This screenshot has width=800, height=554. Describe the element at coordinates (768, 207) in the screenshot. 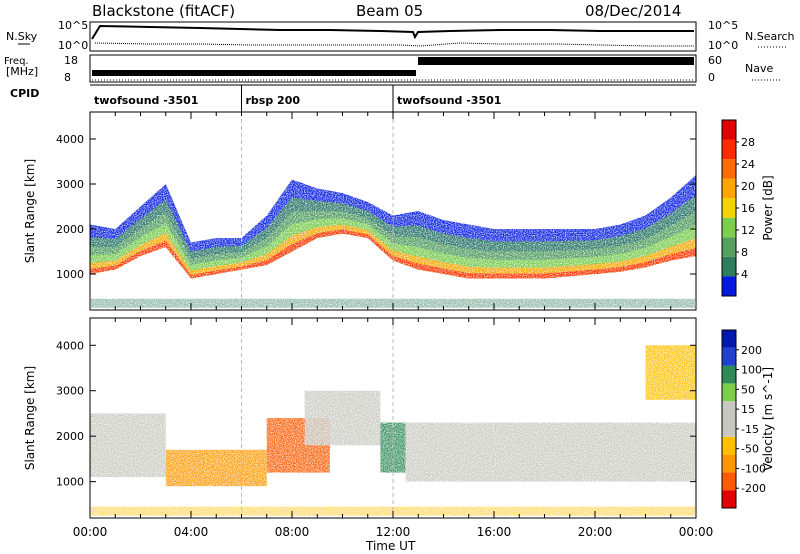

I see `colorbar-label: Power [dB]` at that location.